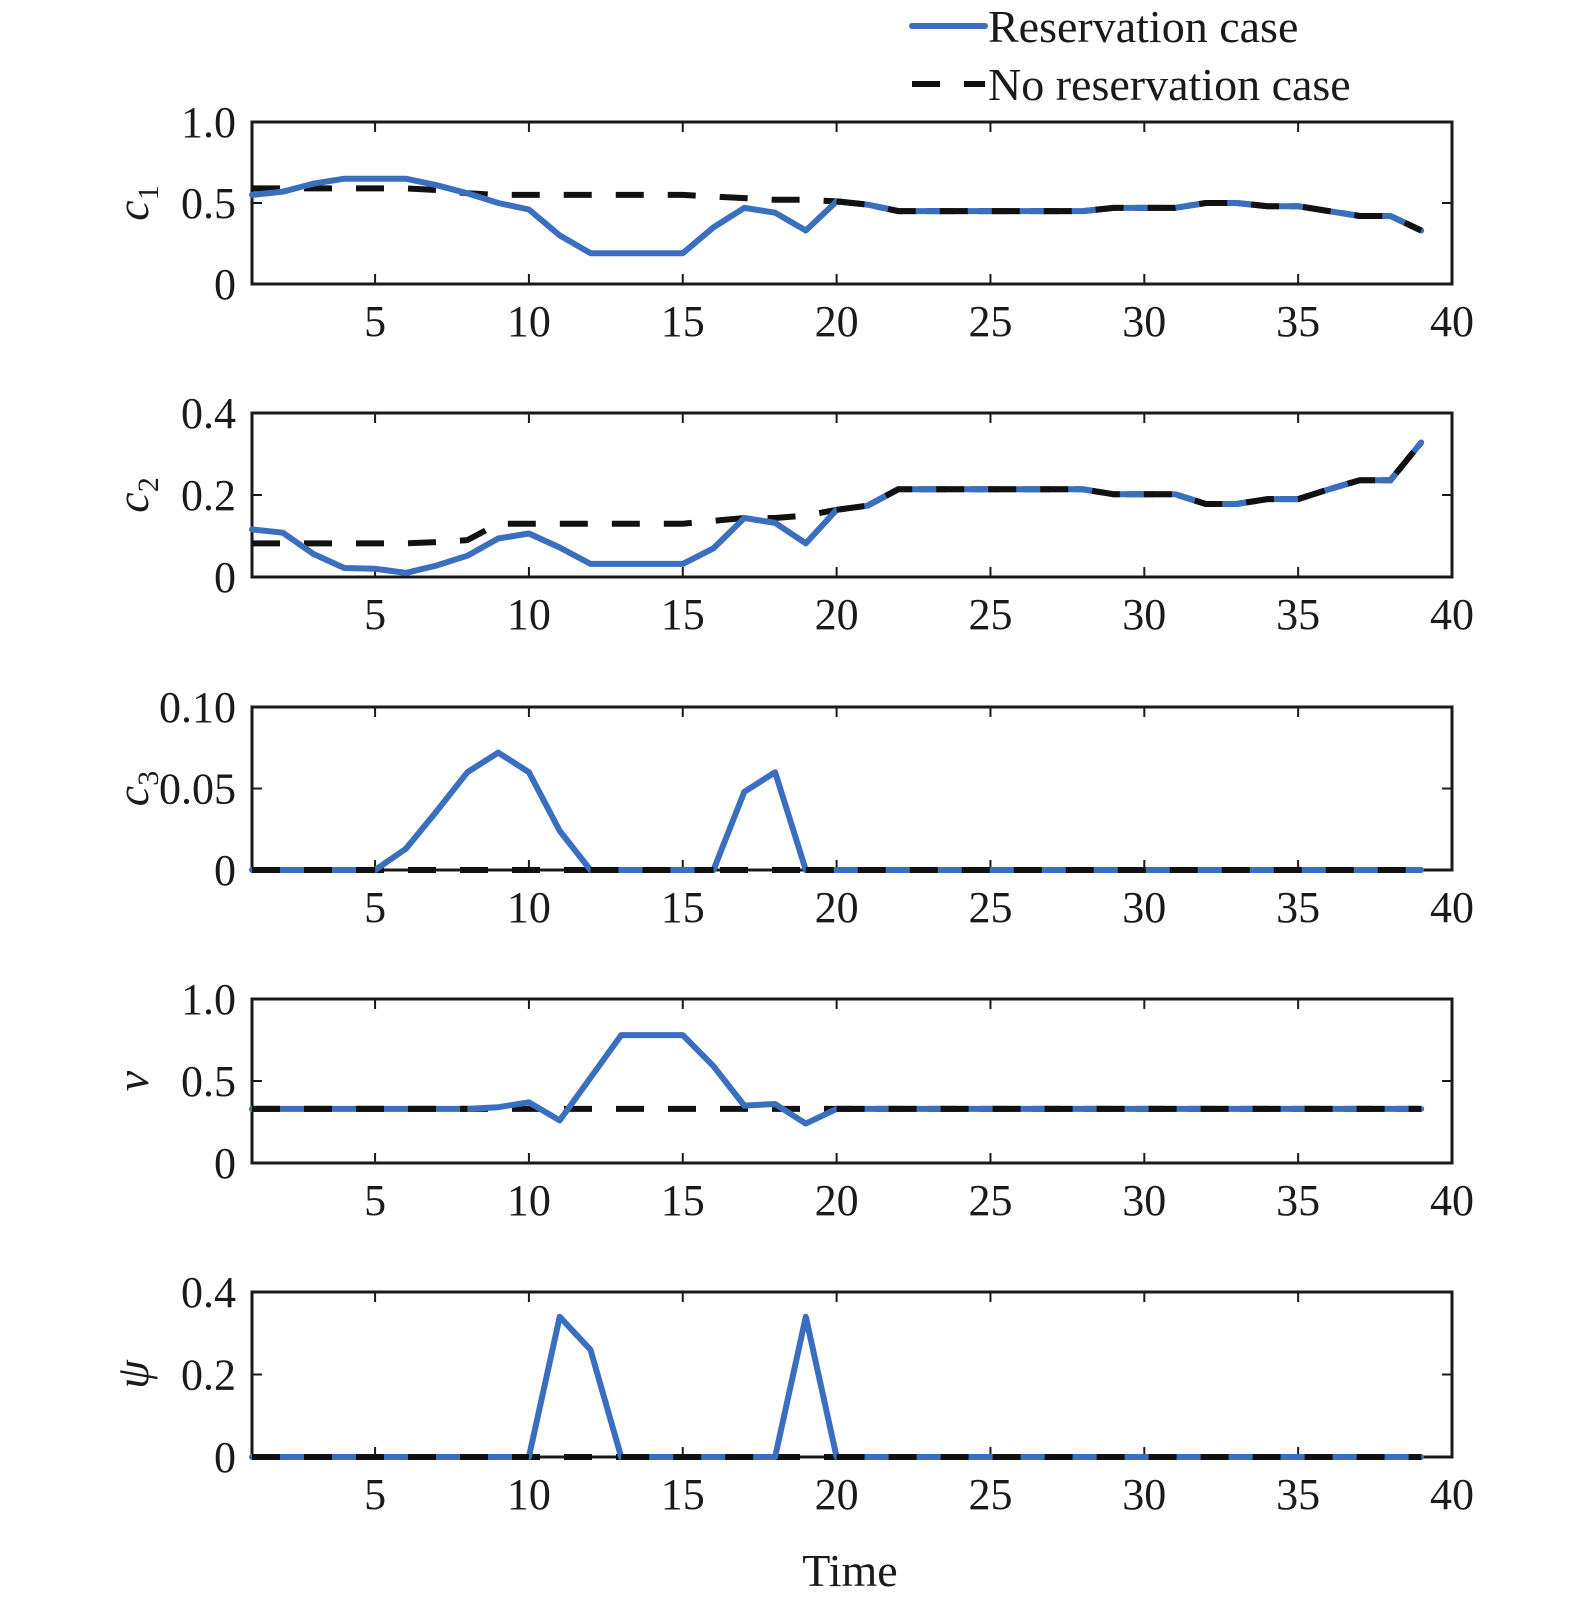 This screenshot has width=1575, height=1602. I want to click on legend-label-no-reservation: No reservation case, so click(1169, 84).